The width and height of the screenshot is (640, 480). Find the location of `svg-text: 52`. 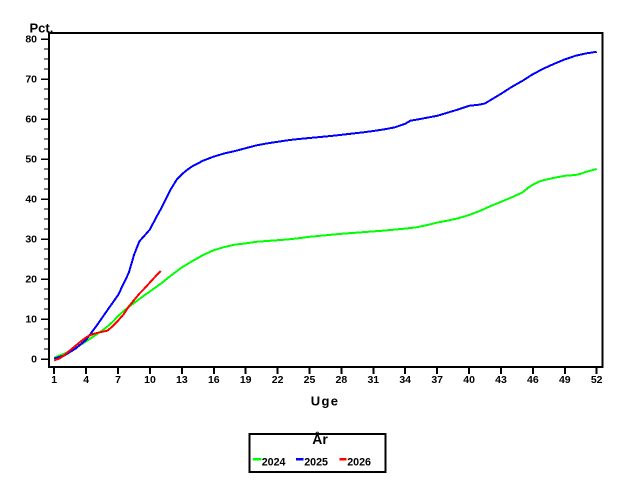

svg-text: 52 is located at coordinates (597, 380).